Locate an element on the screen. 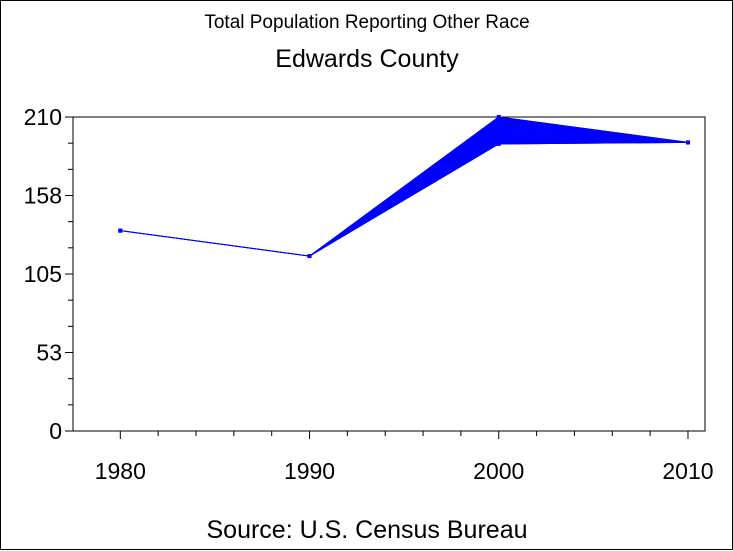  x-tick-label: 2000 is located at coordinates (498, 471).